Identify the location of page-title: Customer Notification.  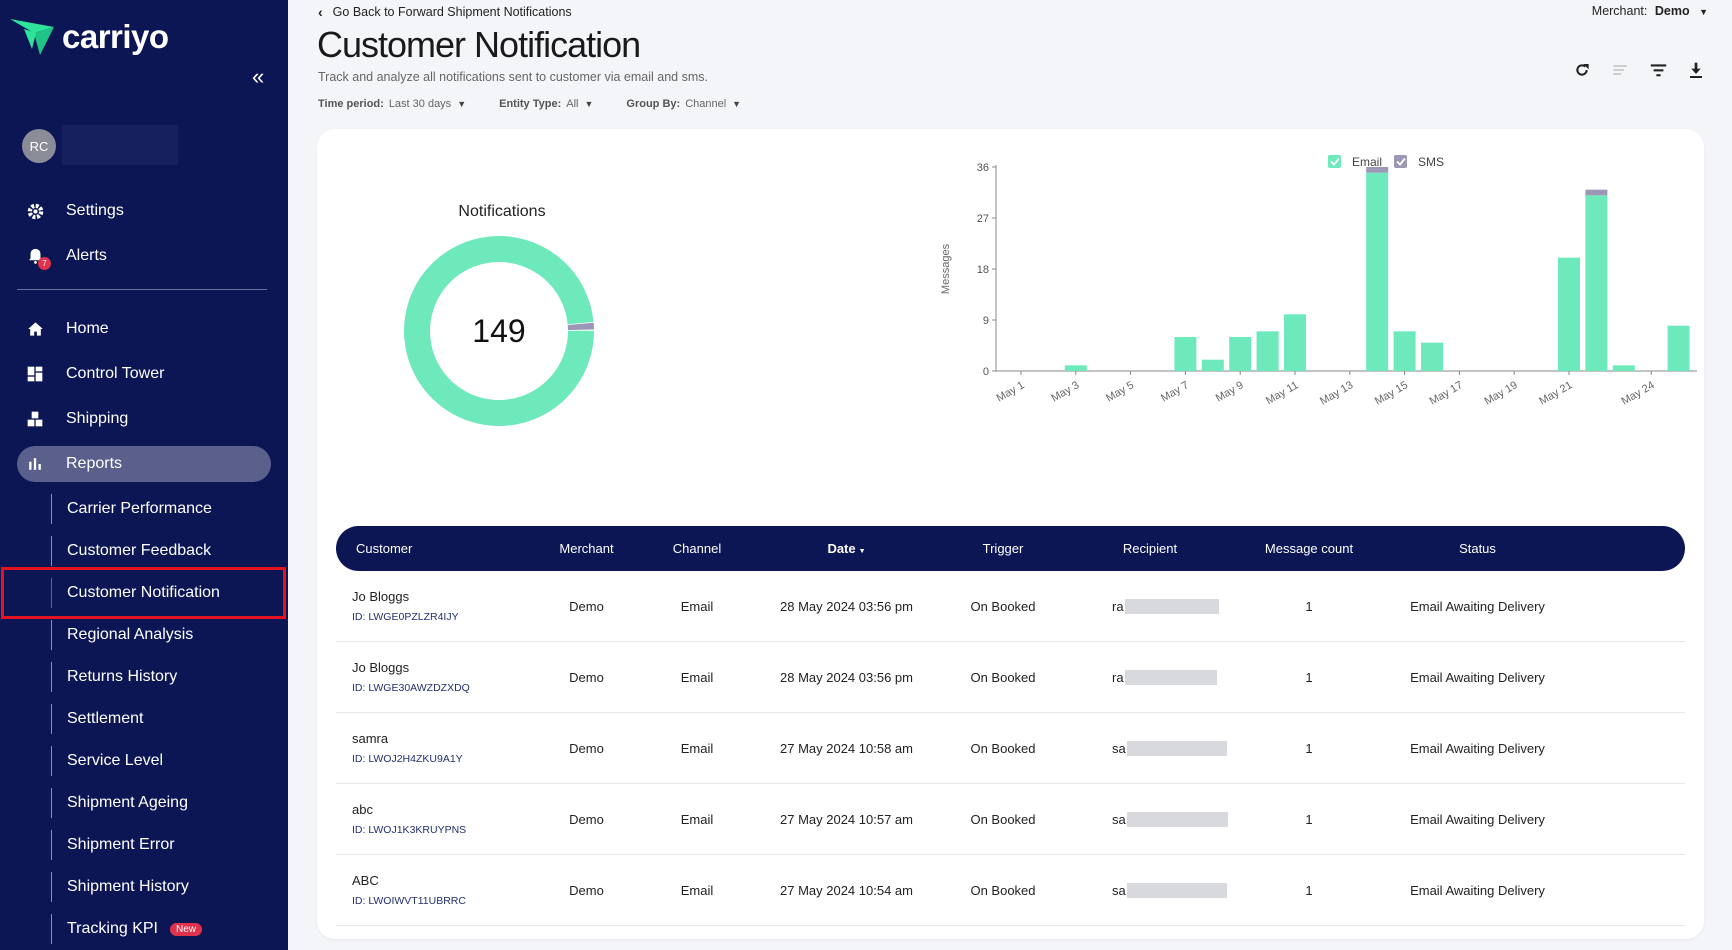
(479, 44).